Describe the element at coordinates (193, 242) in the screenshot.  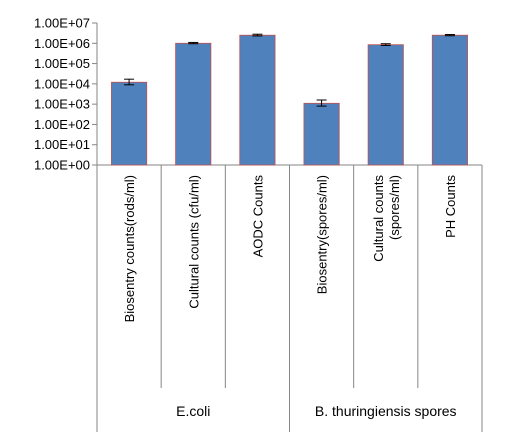
I see `x-tick-label: Cultural counts (cfu/ml)` at that location.